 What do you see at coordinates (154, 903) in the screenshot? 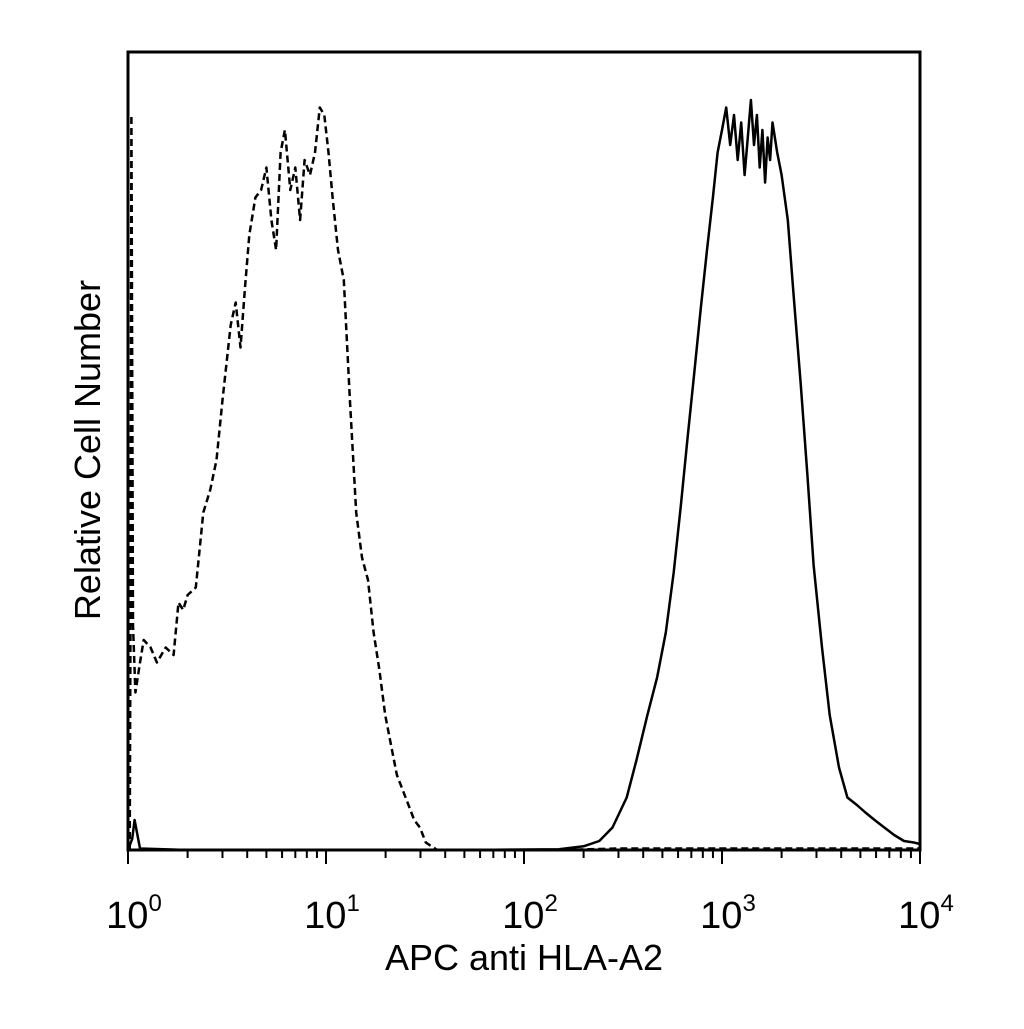
I see `x-tick-label-exponent: 0` at bounding box center [154, 903].